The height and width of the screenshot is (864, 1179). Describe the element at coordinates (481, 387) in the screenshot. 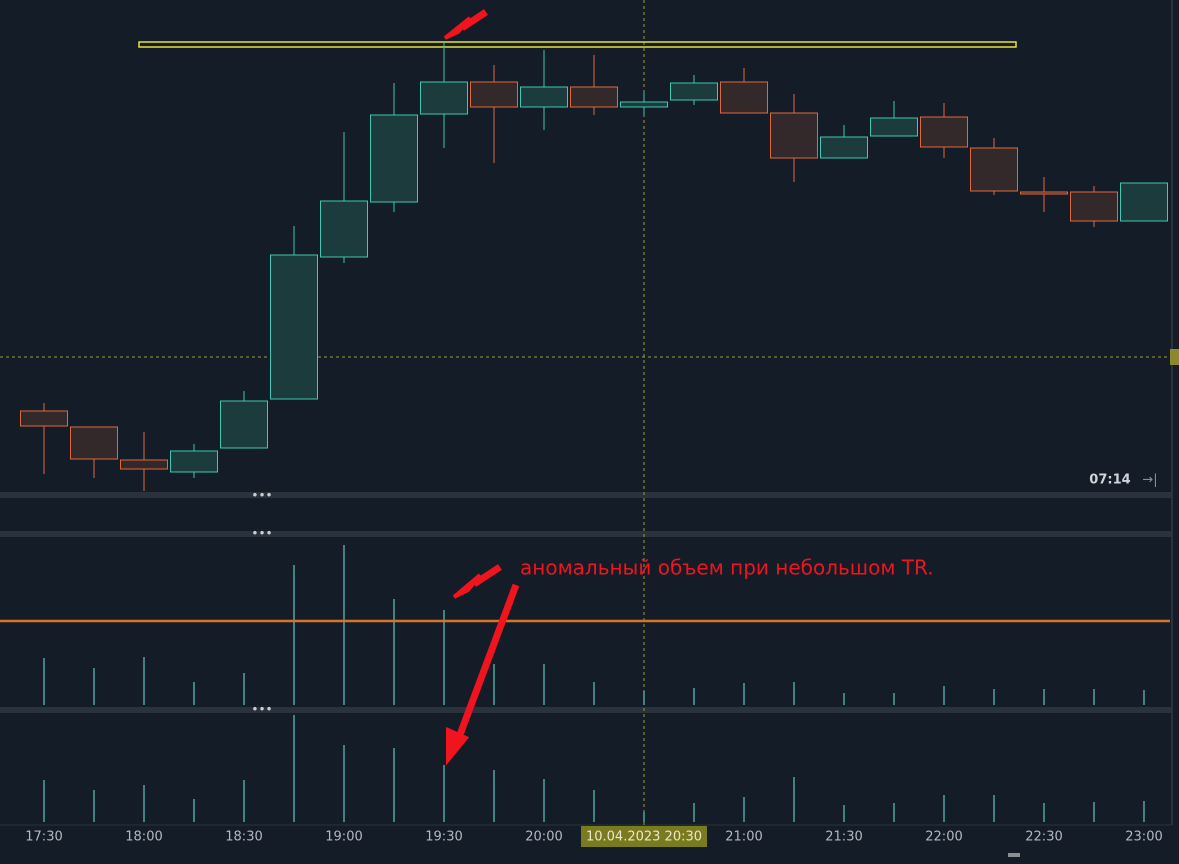

I see `arrows` at that location.